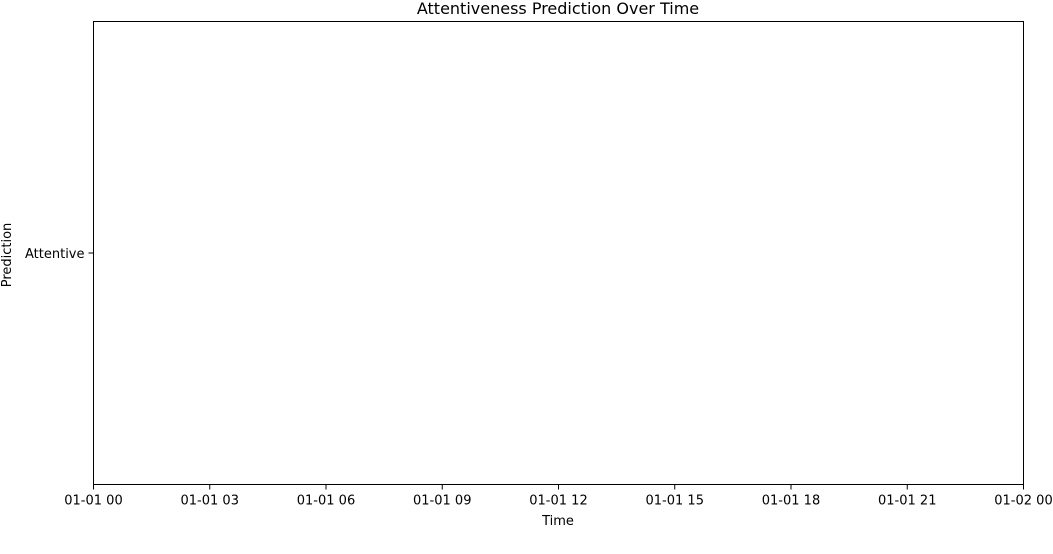 Image resolution: width=1053 pixels, height=554 pixels. Describe the element at coordinates (558, 9) in the screenshot. I see `chart-title: Attentiveness Prediction Over Time` at that location.